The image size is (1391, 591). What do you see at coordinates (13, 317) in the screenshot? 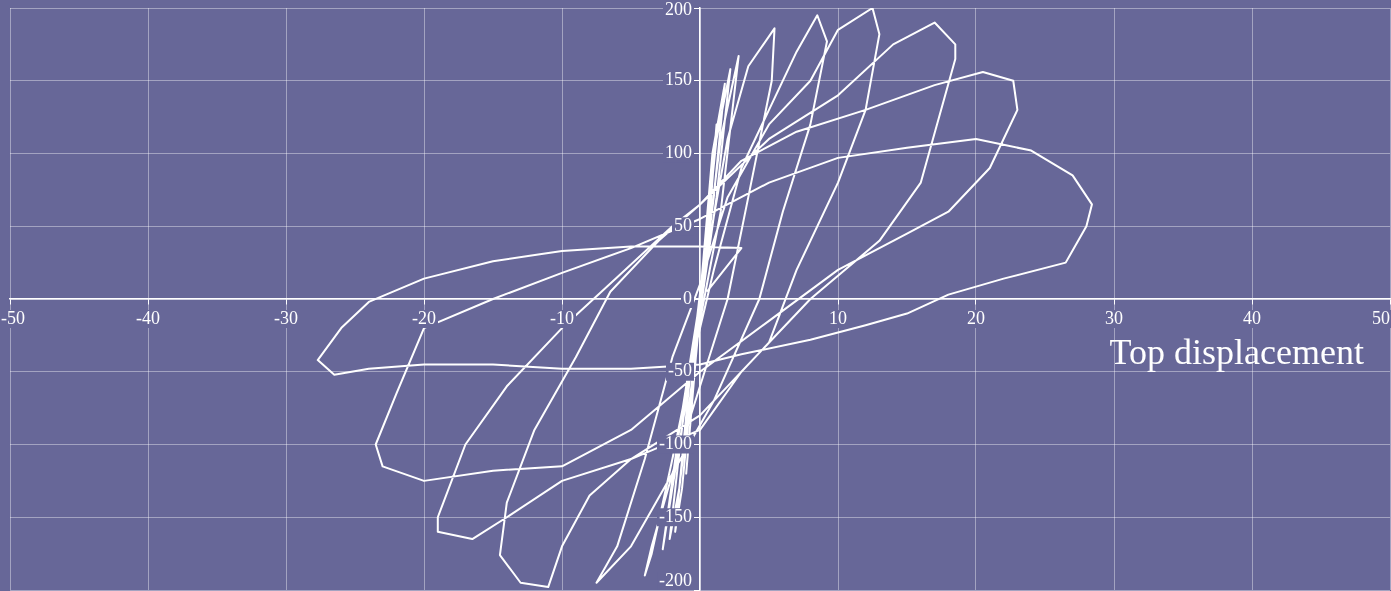
I see `x-tick-label: -50` at bounding box center [13, 317].